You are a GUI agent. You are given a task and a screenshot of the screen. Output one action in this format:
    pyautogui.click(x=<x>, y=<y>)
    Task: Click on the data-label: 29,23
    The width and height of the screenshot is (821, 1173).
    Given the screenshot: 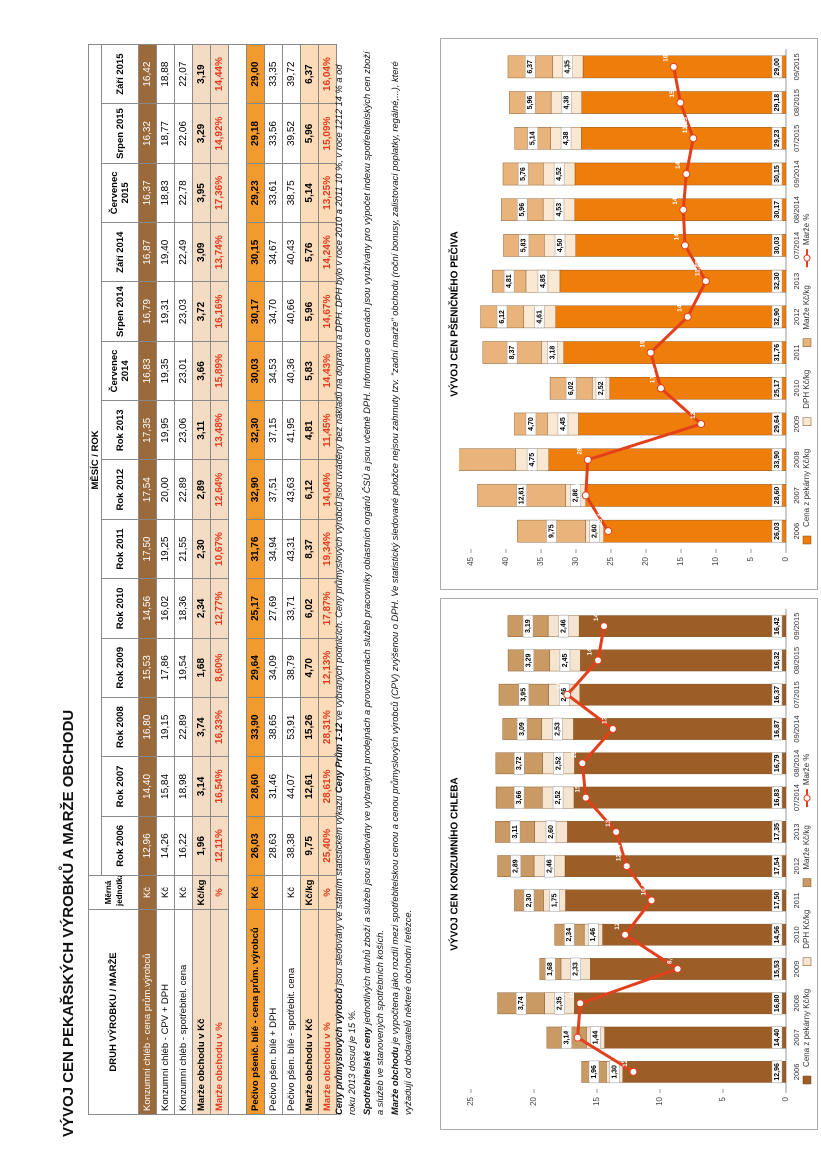 What is the action you would take?
    pyautogui.click(x=777, y=138)
    